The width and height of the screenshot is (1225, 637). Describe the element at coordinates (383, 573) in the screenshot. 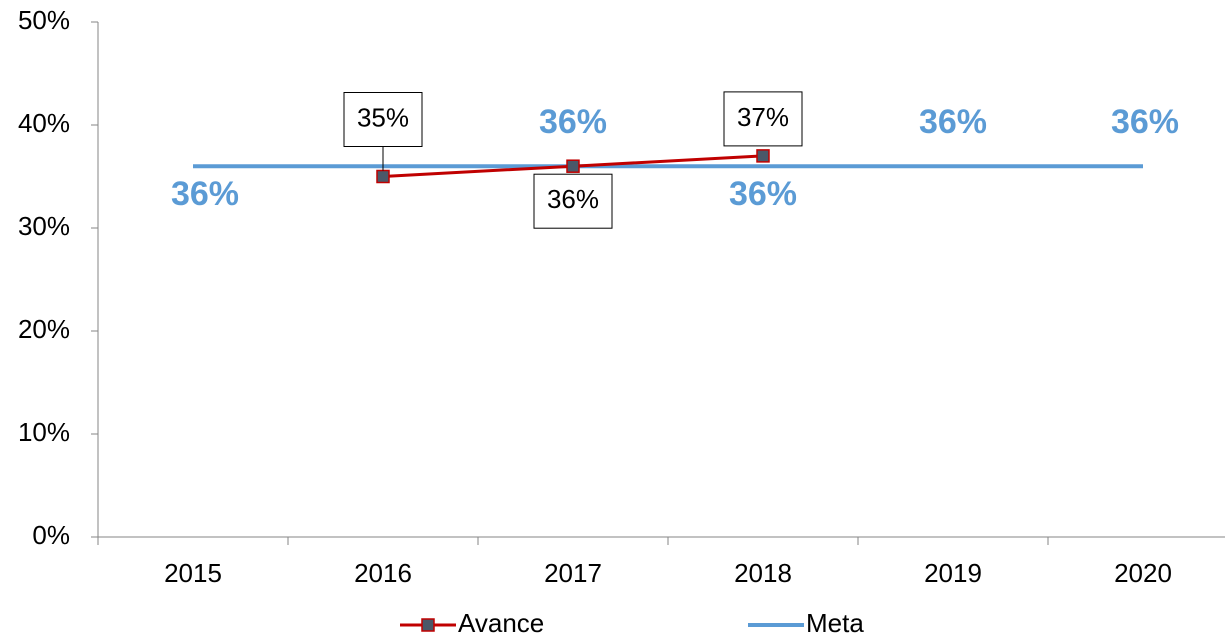

I see `x-tick-label: 2016` at that location.